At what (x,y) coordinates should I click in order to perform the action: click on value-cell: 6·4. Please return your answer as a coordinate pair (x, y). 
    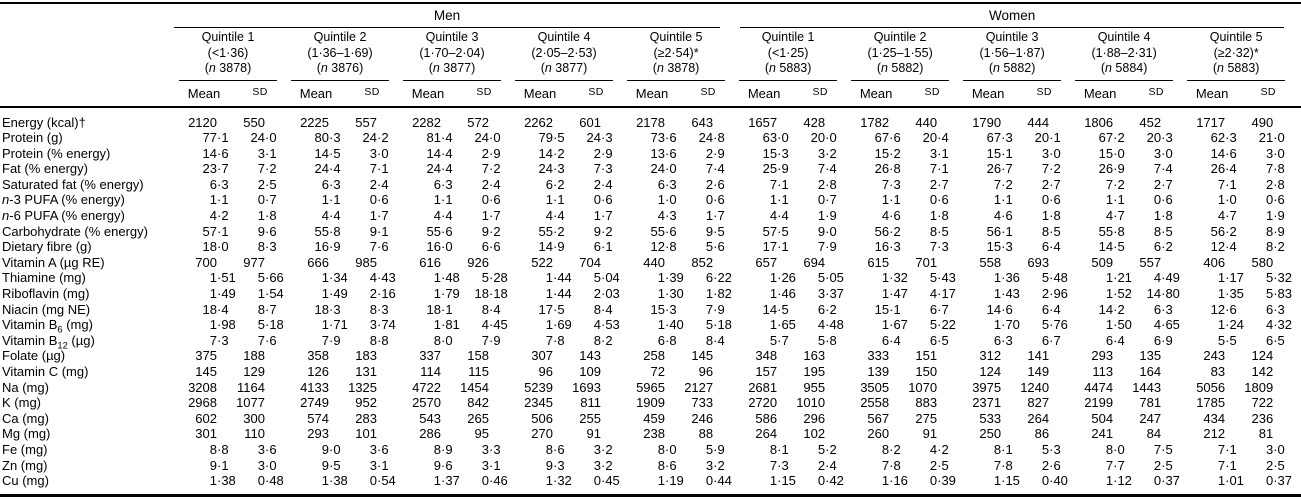
    Looking at the image, I should click on (1115, 340).